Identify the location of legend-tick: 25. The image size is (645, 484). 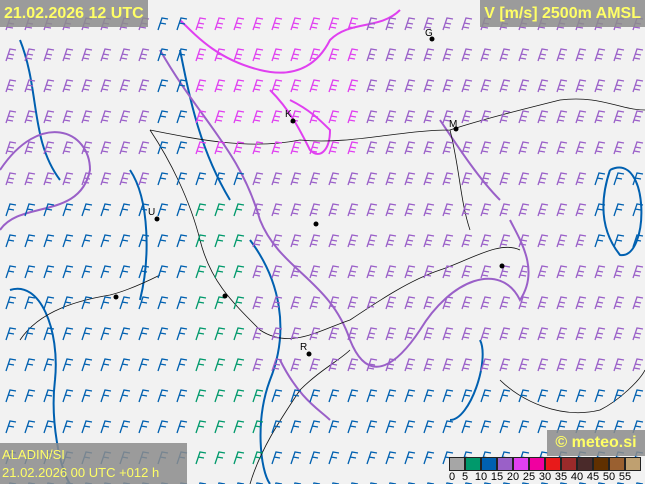
(529, 477).